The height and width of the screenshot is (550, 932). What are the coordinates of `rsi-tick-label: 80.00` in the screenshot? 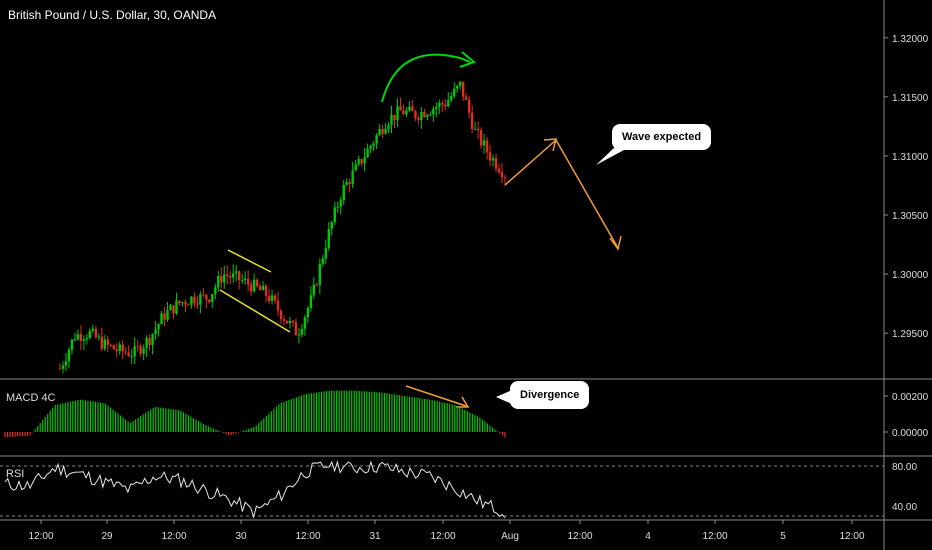 It's located at (904, 467).